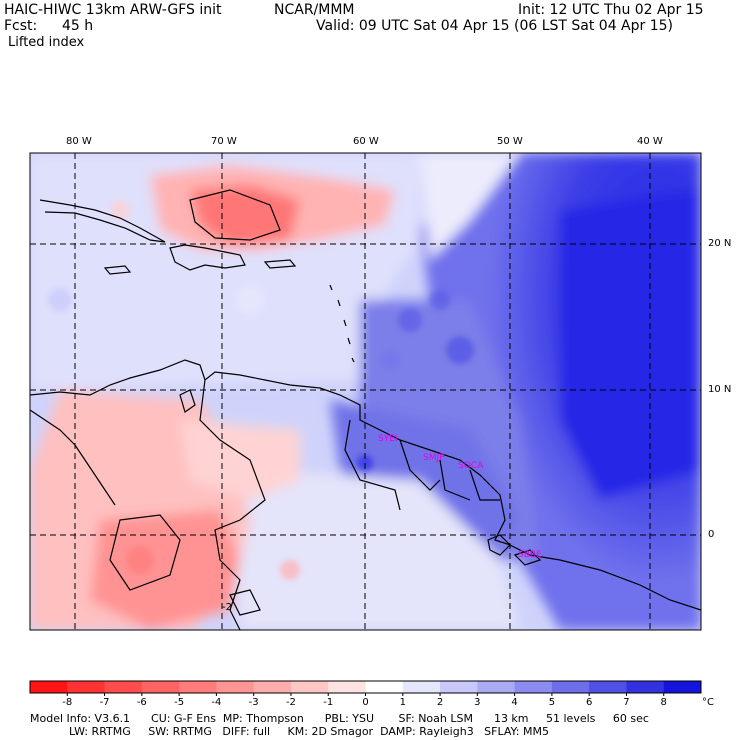 The image size is (740, 740). What do you see at coordinates (142, 702) in the screenshot?
I see `colorbar-tick-label: -6` at bounding box center [142, 702].